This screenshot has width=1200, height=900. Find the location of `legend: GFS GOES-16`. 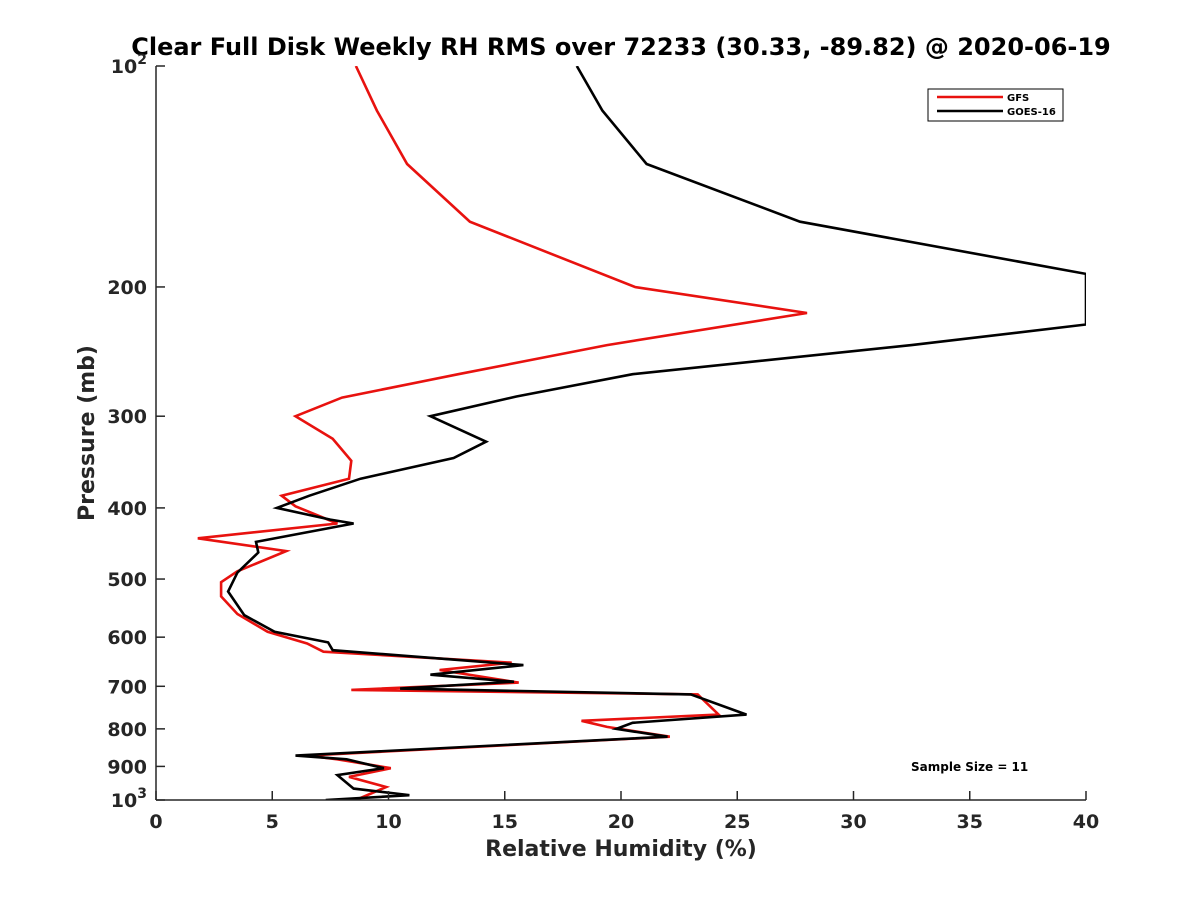

legend: GFS GOES-16 is located at coordinates (995, 105).